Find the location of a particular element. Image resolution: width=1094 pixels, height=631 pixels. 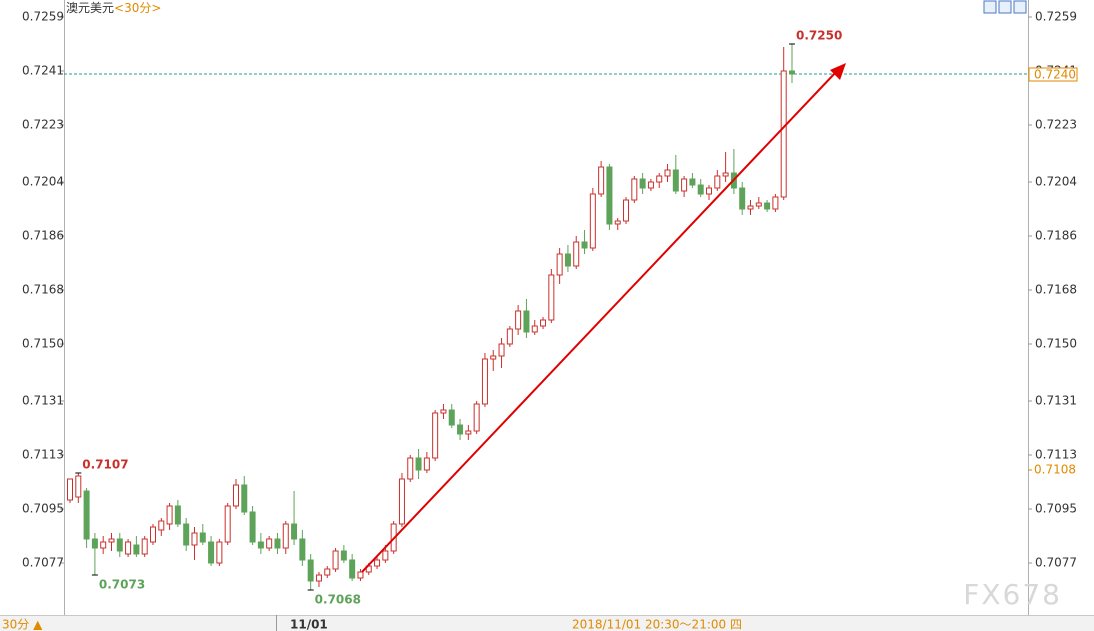

annotation-label: 0.7073 is located at coordinates (122, 585).